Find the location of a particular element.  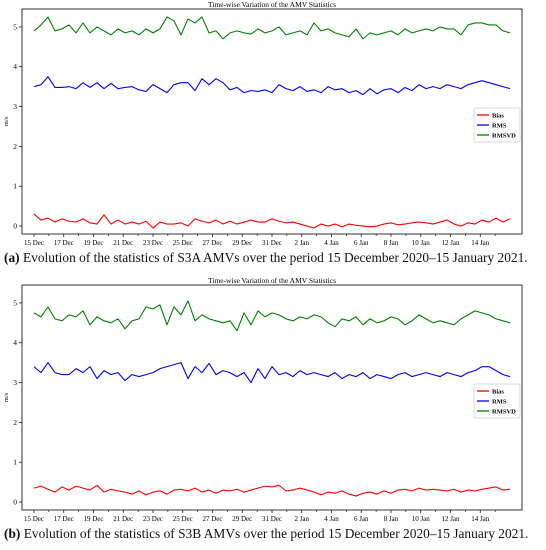

chart-b-xtick-label: 6 Jan is located at coordinates (361, 519).